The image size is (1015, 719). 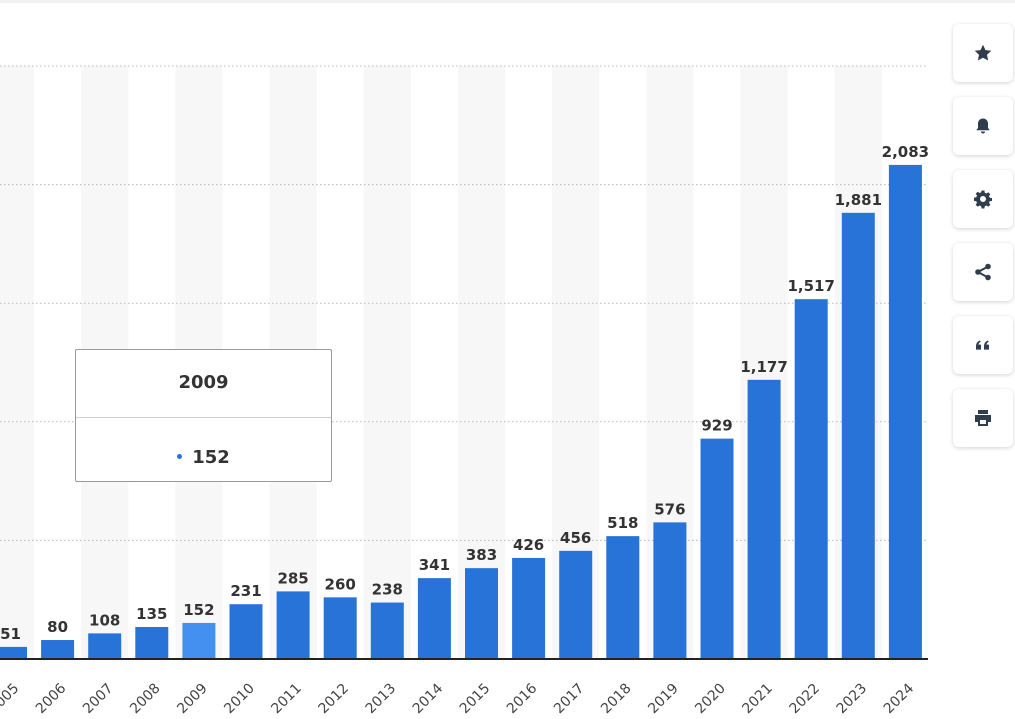 What do you see at coordinates (387, 590) in the screenshot?
I see `bar-label-2013: 238` at bounding box center [387, 590].